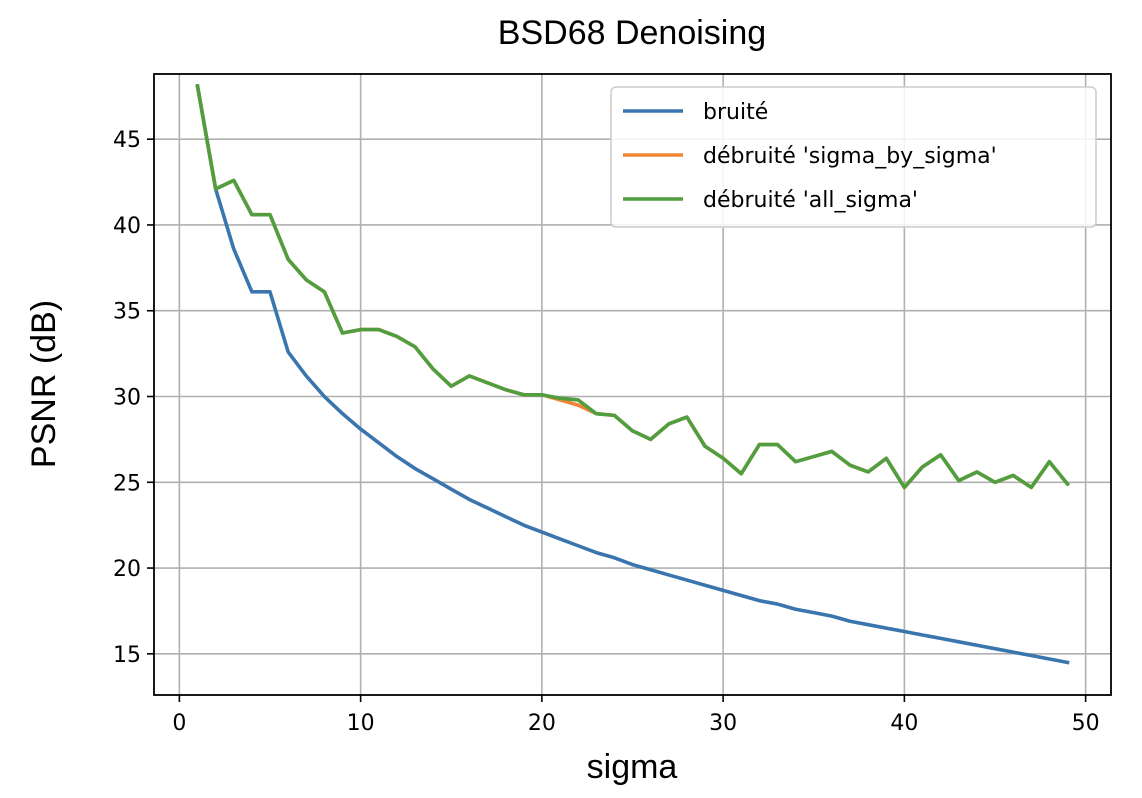  I want to click on y-axis-label: PSNR (dB), so click(44, 384).